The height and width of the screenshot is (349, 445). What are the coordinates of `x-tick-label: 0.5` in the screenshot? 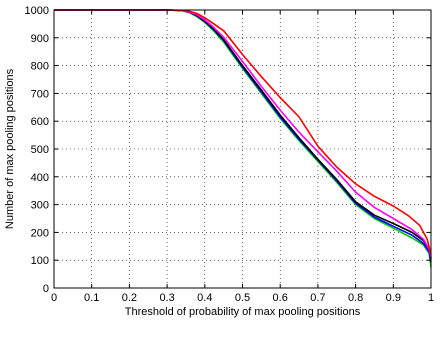 It's located at (242, 298).